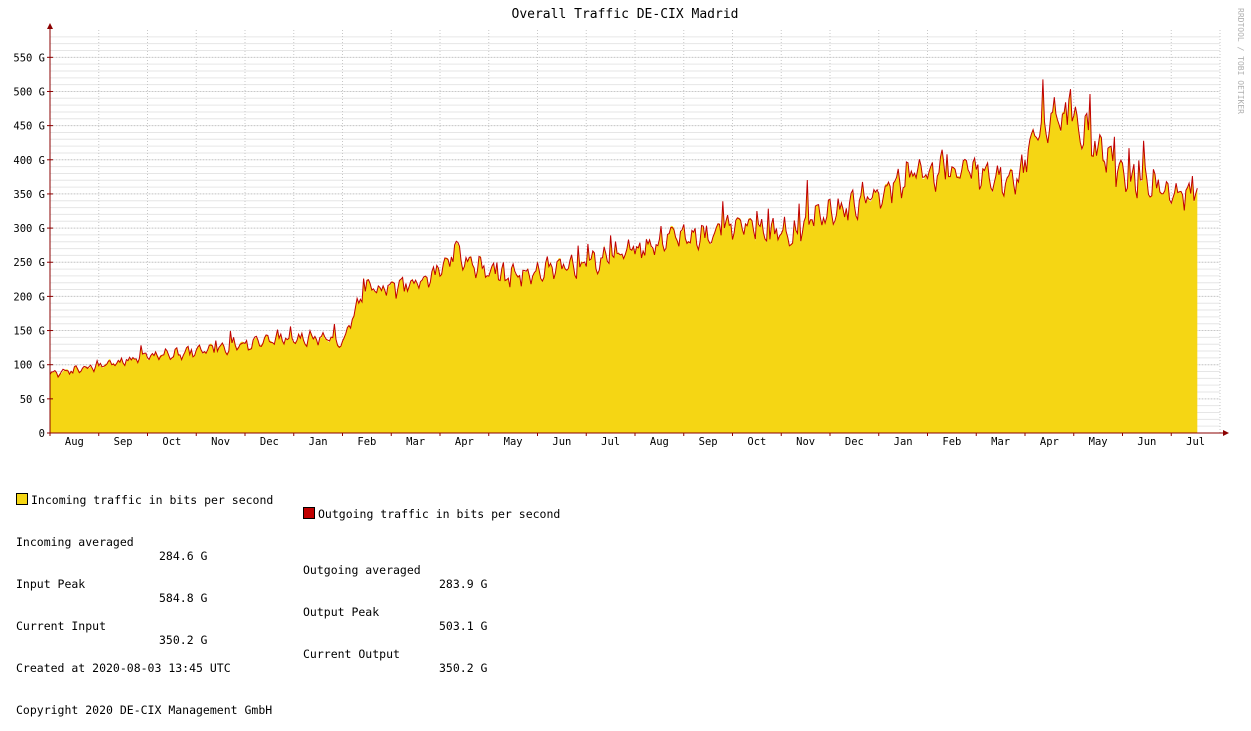 Image resolution: width=1251 pixels, height=731 pixels. I want to click on rrdtool-watermark: RRDTOOL / TOBI OETIKER, so click(1240, 61).